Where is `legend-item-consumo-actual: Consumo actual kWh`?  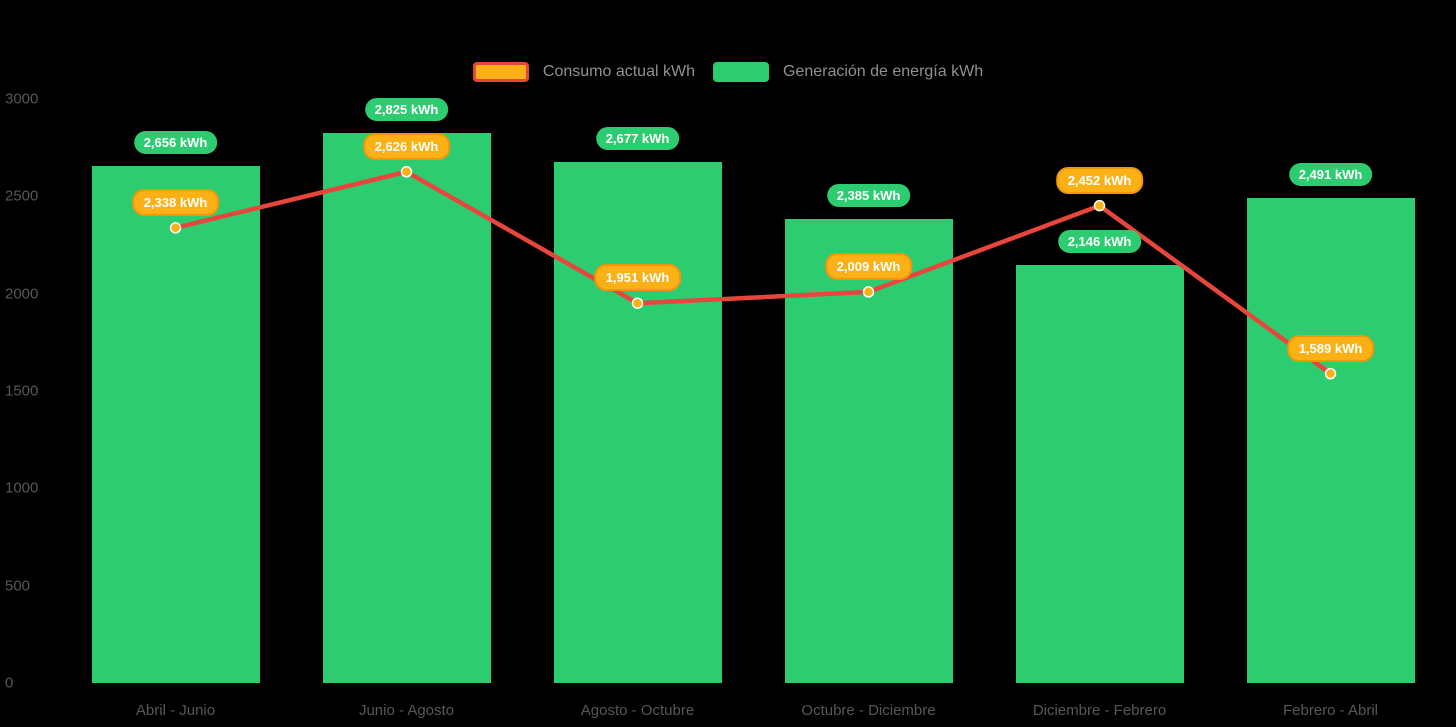 legend-item-consumo-actual: Consumo actual kWh is located at coordinates (583, 72).